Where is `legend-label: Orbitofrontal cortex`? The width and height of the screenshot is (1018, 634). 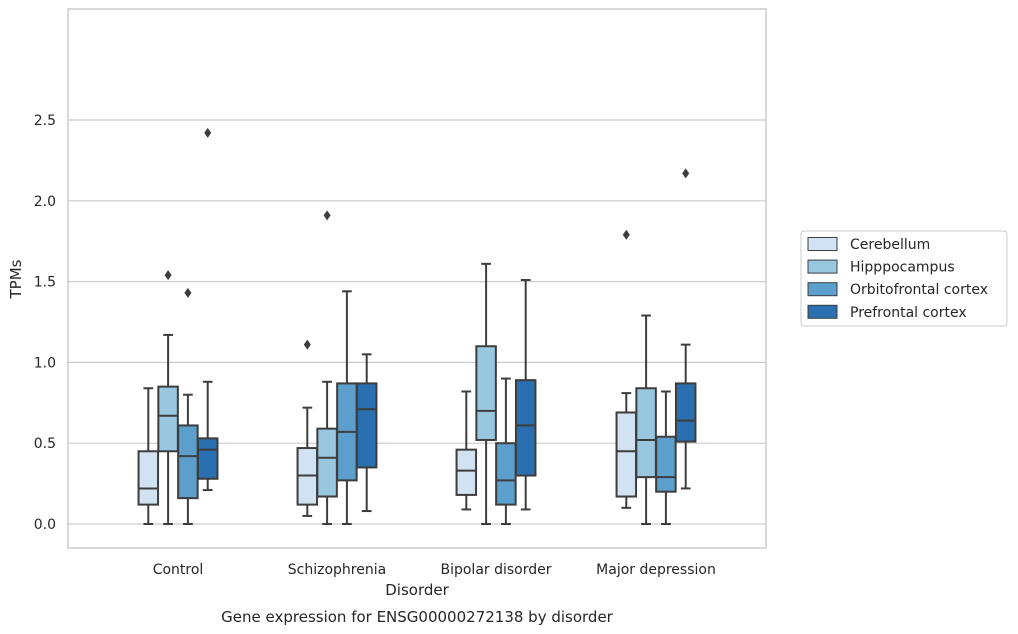
legend-label: Orbitofrontal cortex is located at coordinates (919, 290).